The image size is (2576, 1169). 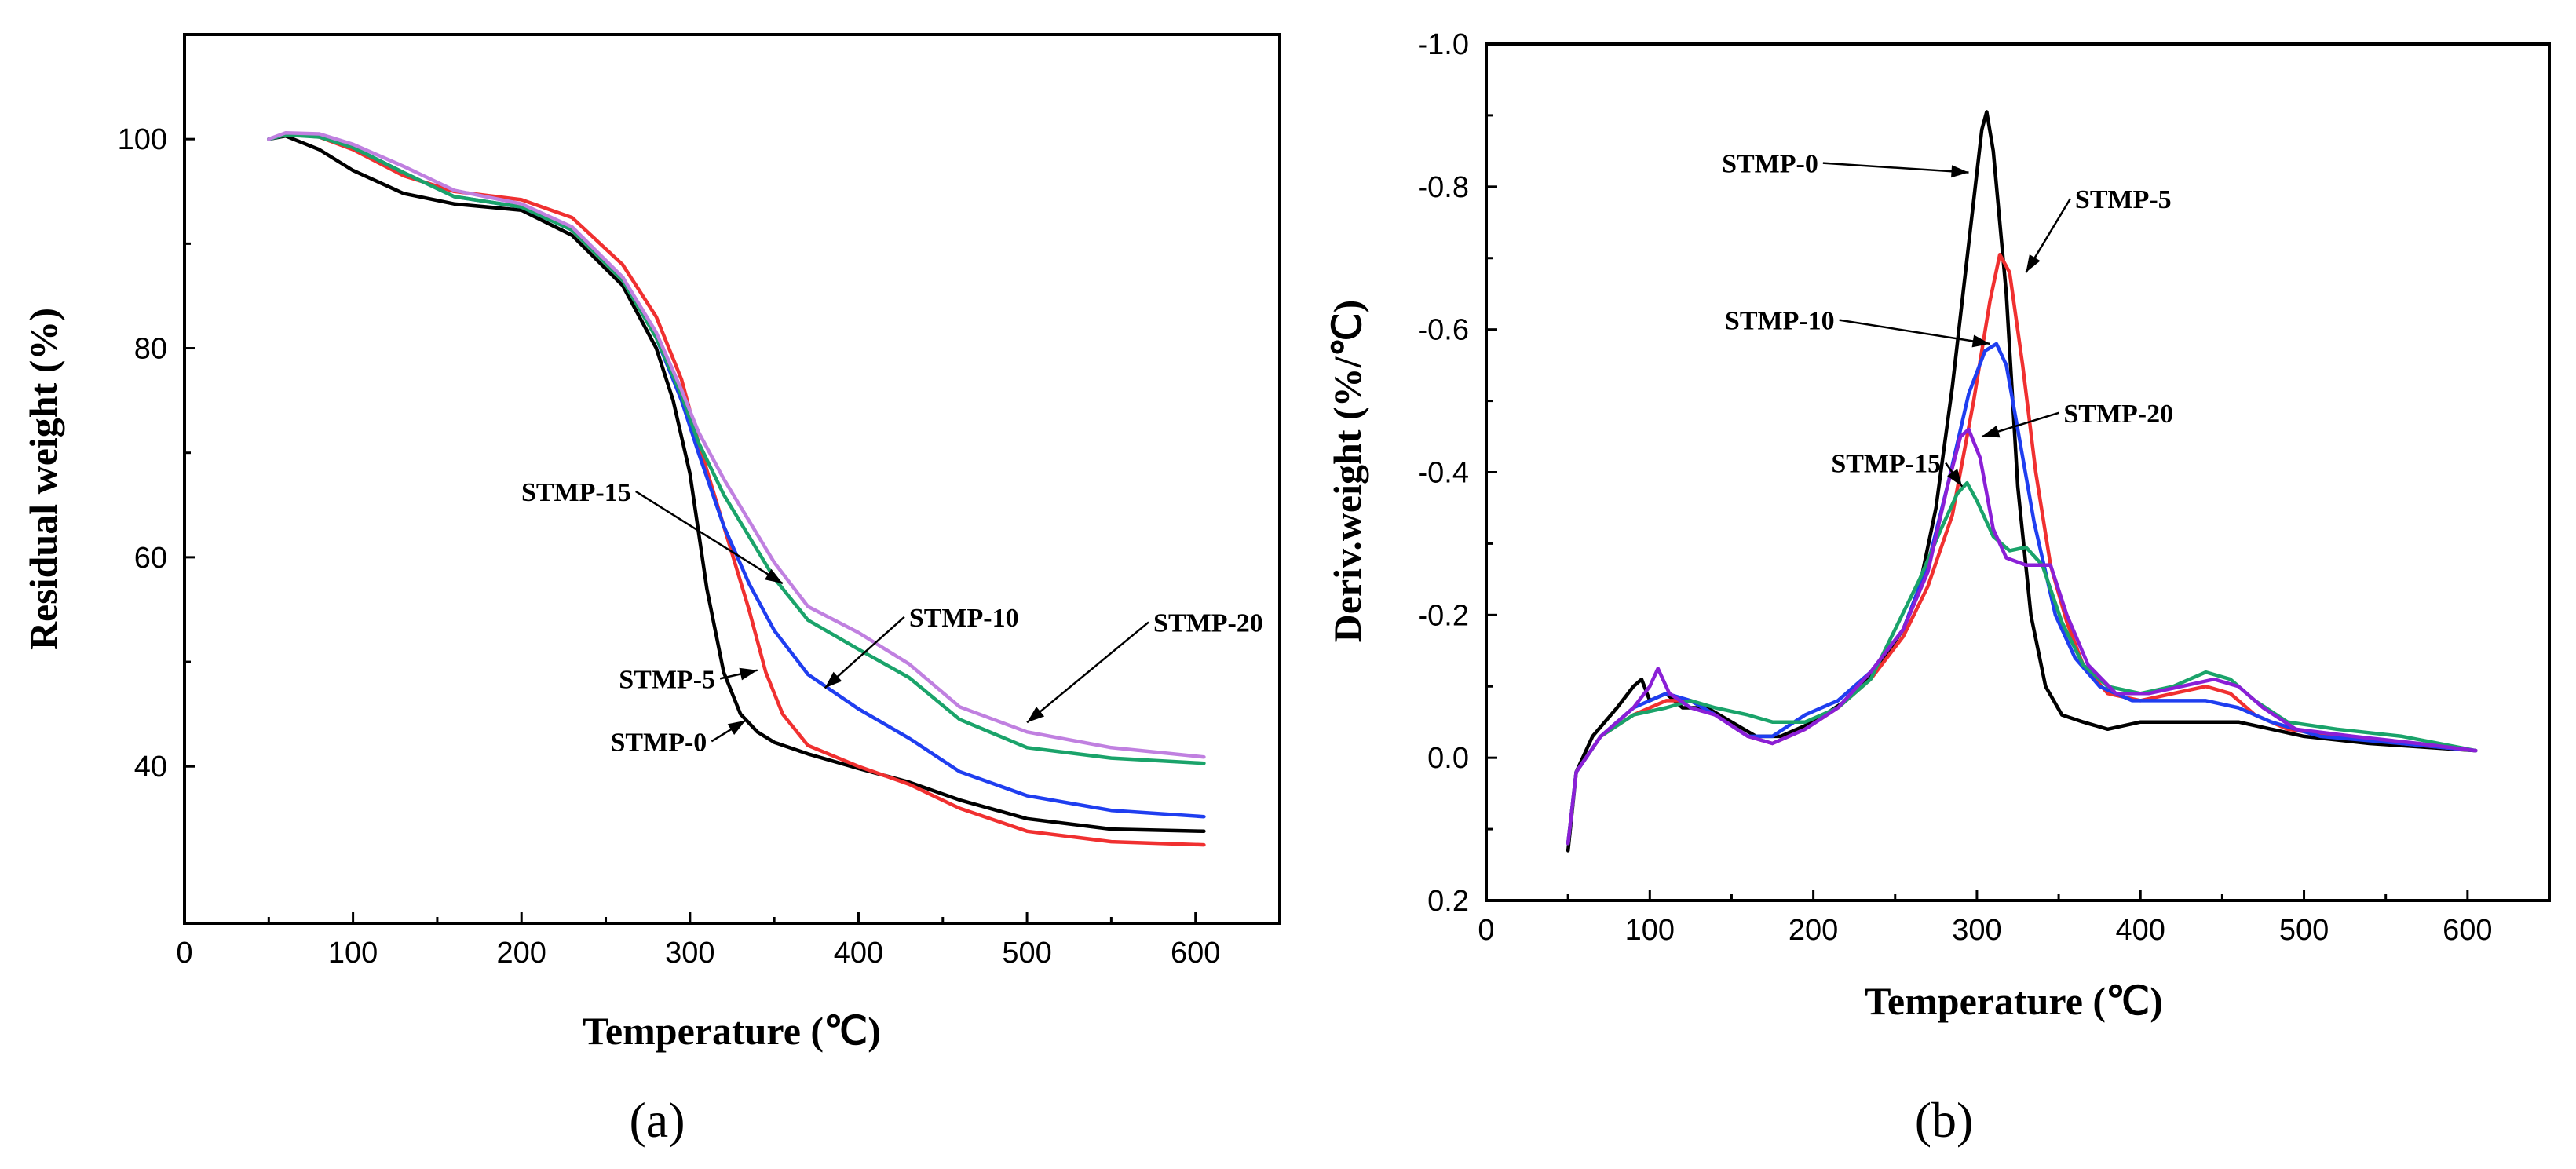 What do you see at coordinates (1915, 332) in the screenshot?
I see `annotation-arrow-stmp-10-b` at bounding box center [1915, 332].